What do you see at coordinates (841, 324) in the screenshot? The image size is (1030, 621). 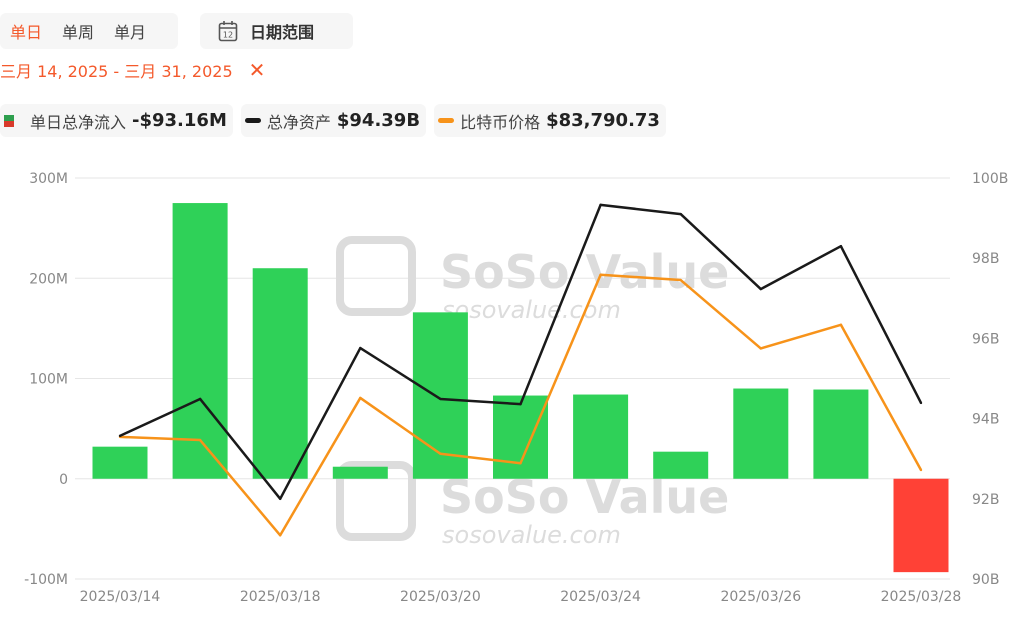 I see `btc-price-line-point-2025/03/27` at bounding box center [841, 324].